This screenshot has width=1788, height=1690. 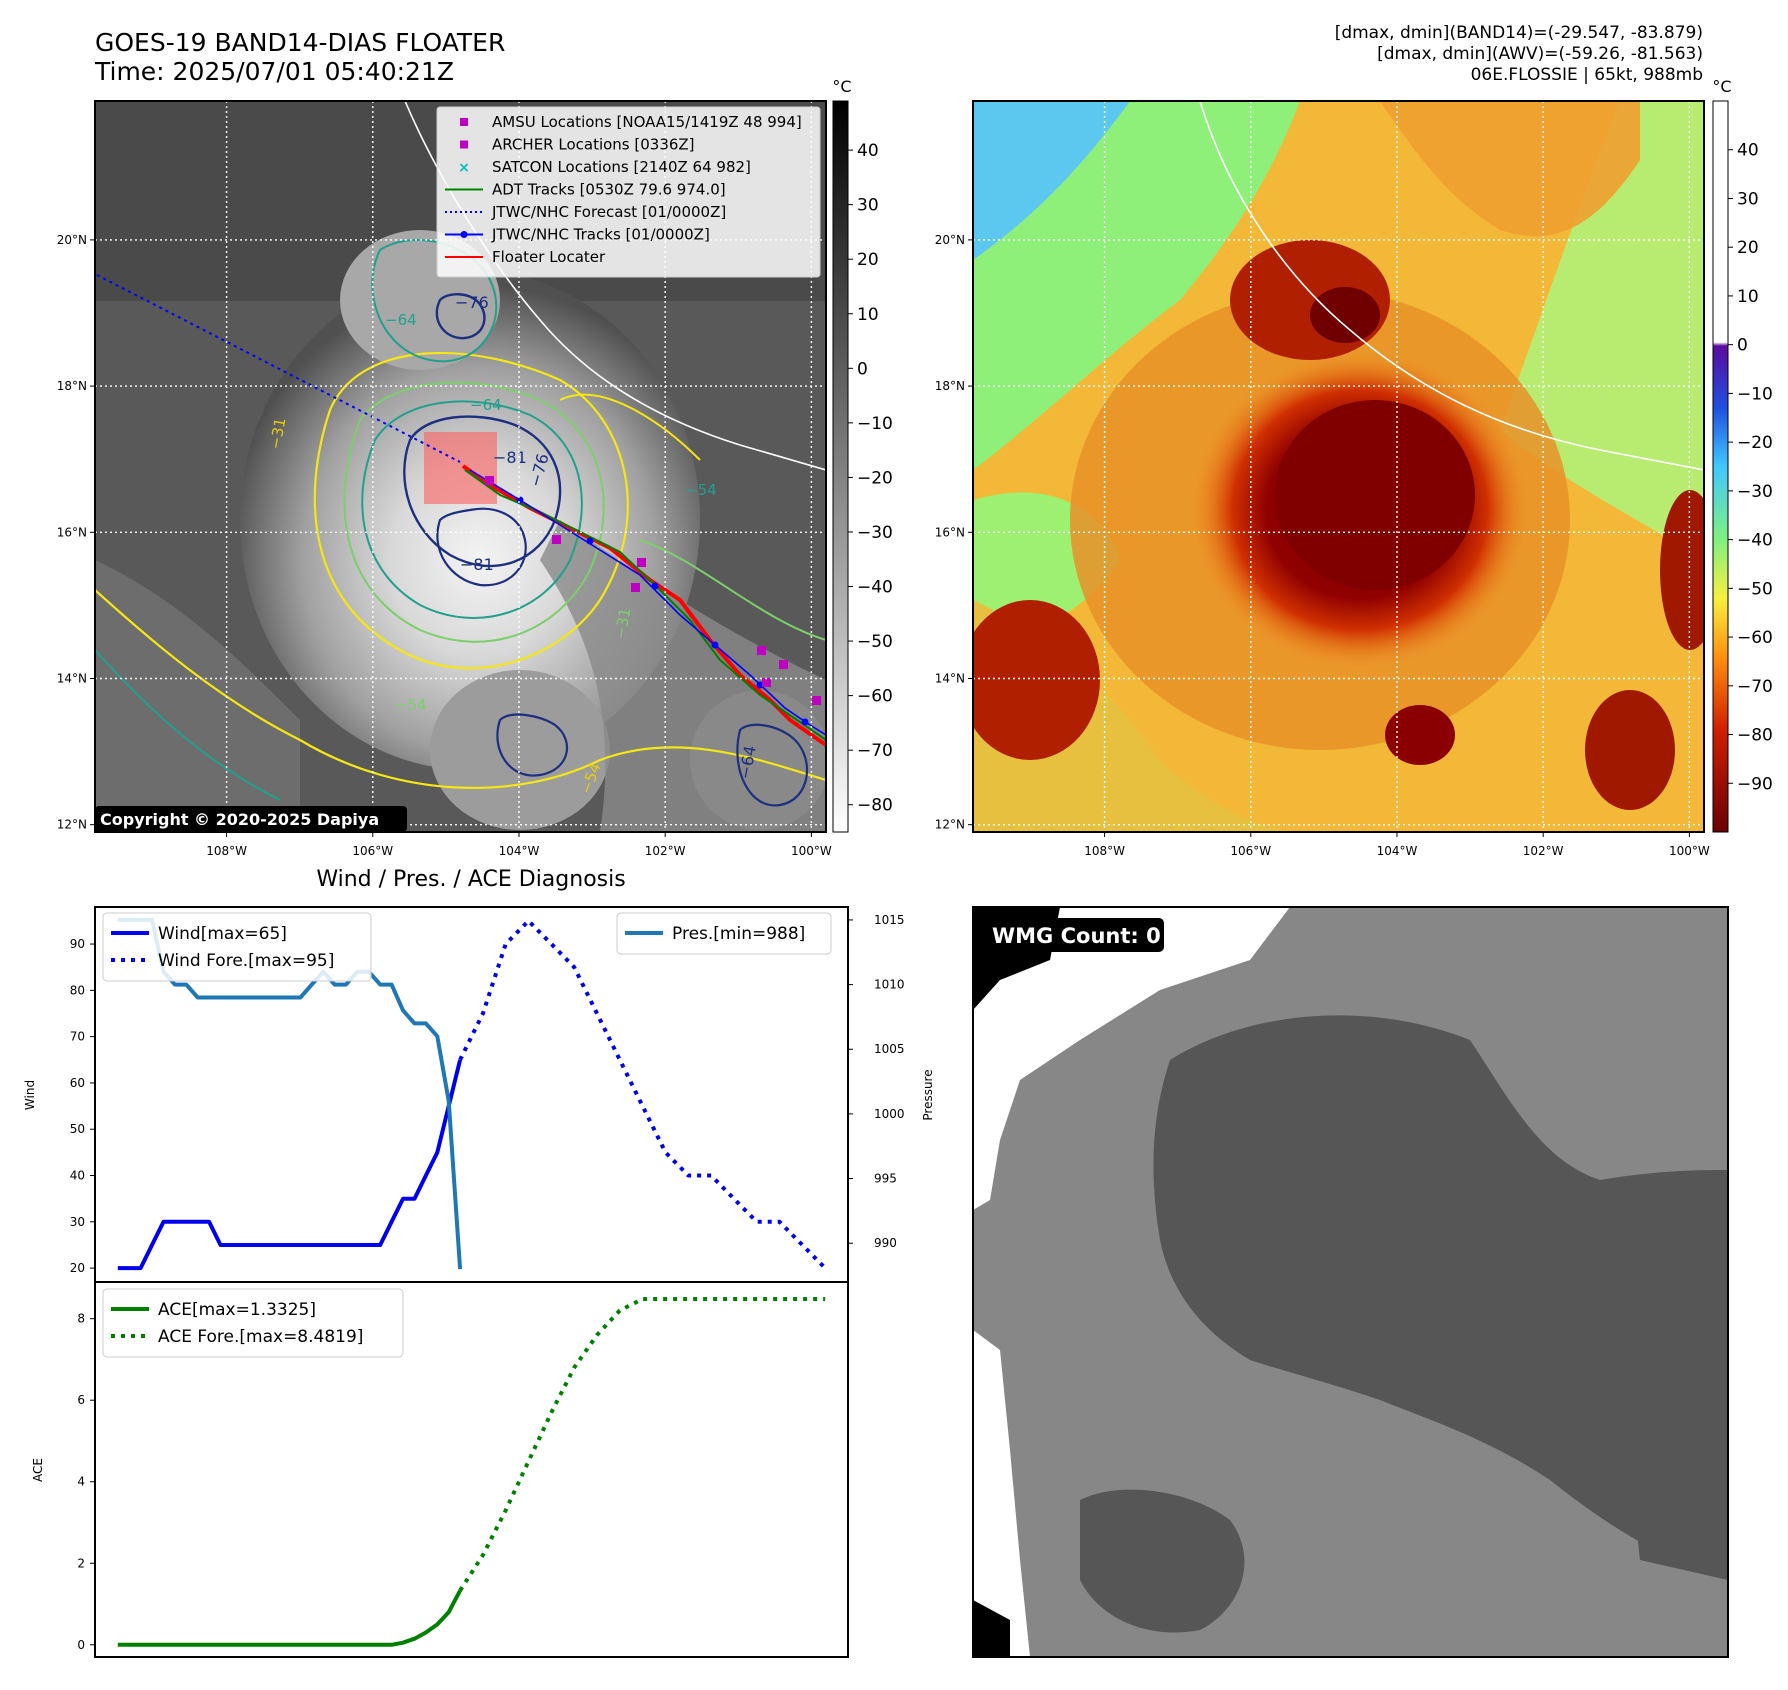 I want to click on figure-title: GOES-19 BAND14-DIAS FLOATER, so click(x=300, y=42).